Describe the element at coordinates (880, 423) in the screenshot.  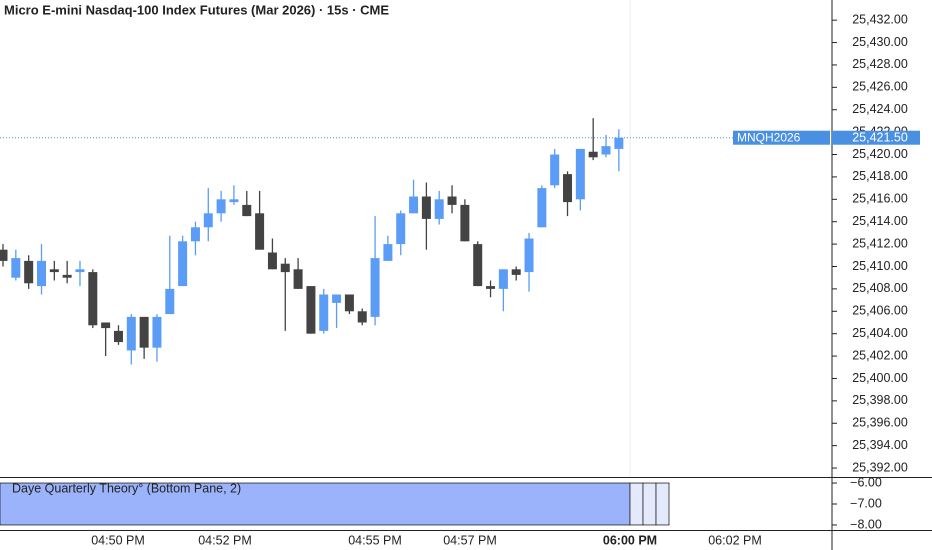
I see `y-tick-label: 25,396.00` at that location.